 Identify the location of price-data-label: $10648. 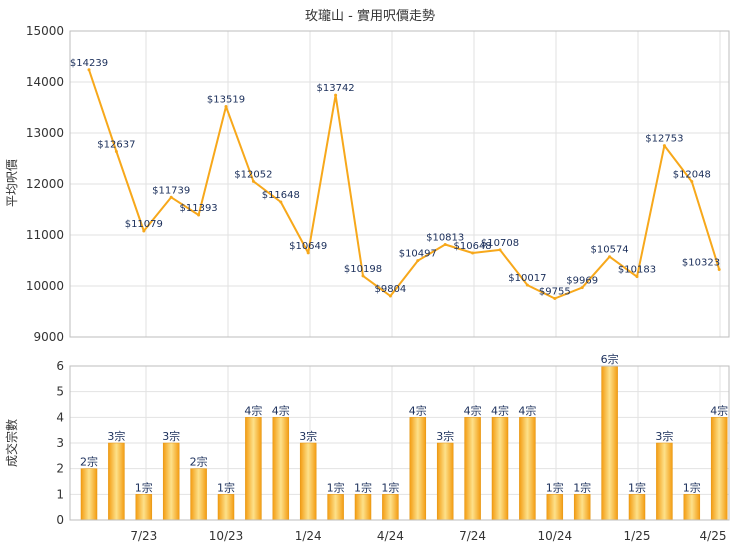
(473, 246).